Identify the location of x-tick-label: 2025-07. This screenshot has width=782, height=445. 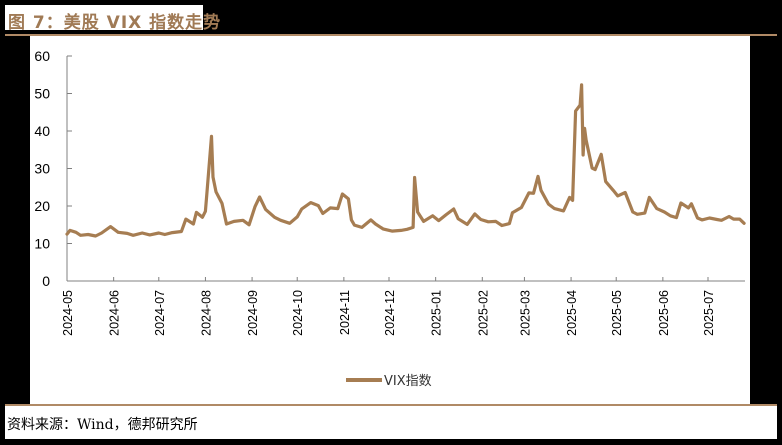
(709, 313).